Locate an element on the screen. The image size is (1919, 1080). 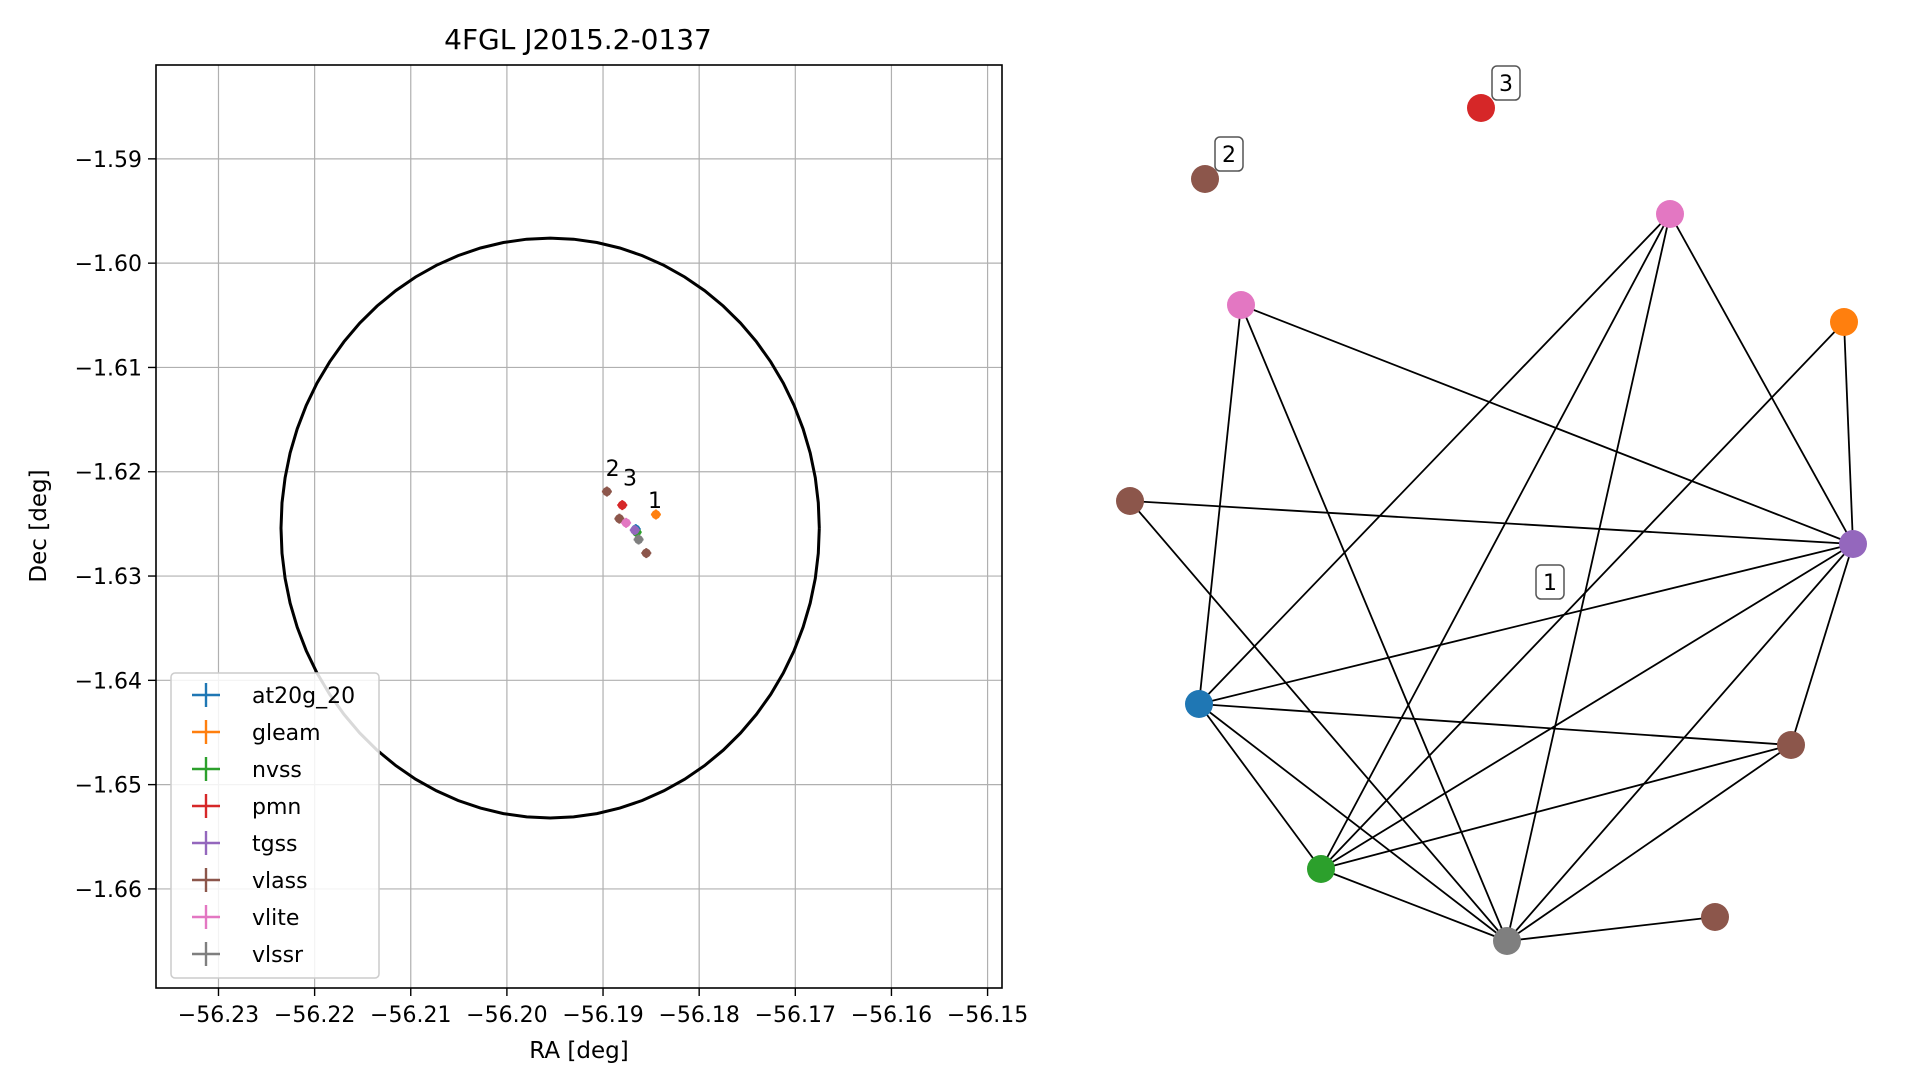
legend-label: vlass is located at coordinates (280, 881).